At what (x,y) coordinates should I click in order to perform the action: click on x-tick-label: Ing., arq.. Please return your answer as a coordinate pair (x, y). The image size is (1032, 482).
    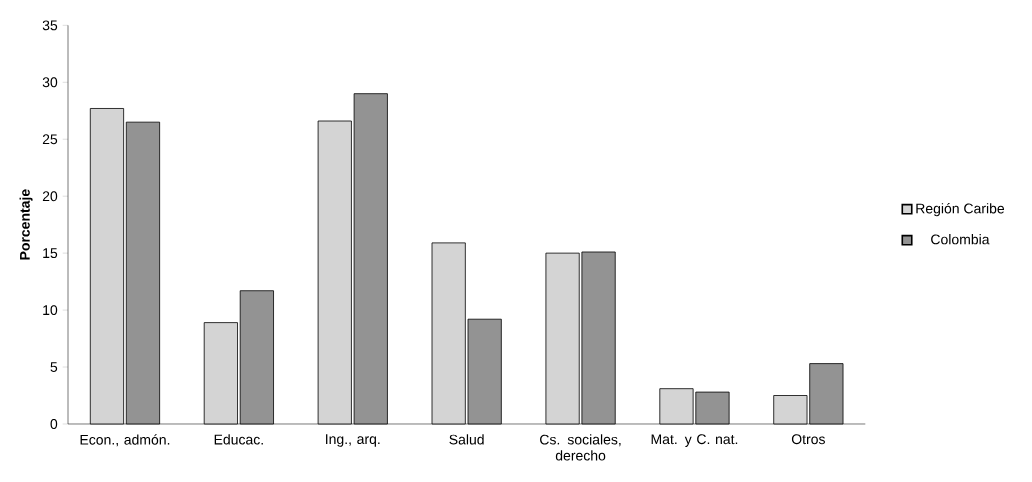
    Looking at the image, I should click on (353, 440).